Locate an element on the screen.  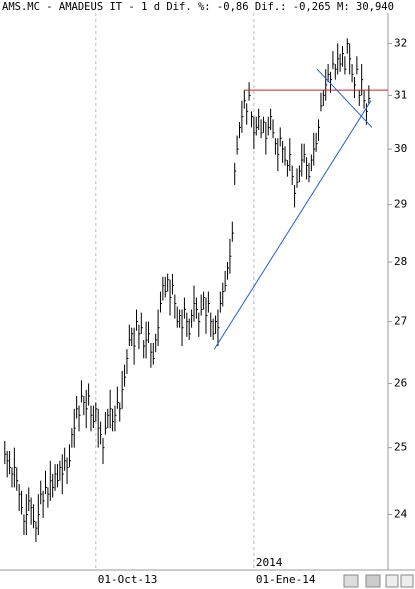
y-tick-label: 26 is located at coordinates (400, 382).